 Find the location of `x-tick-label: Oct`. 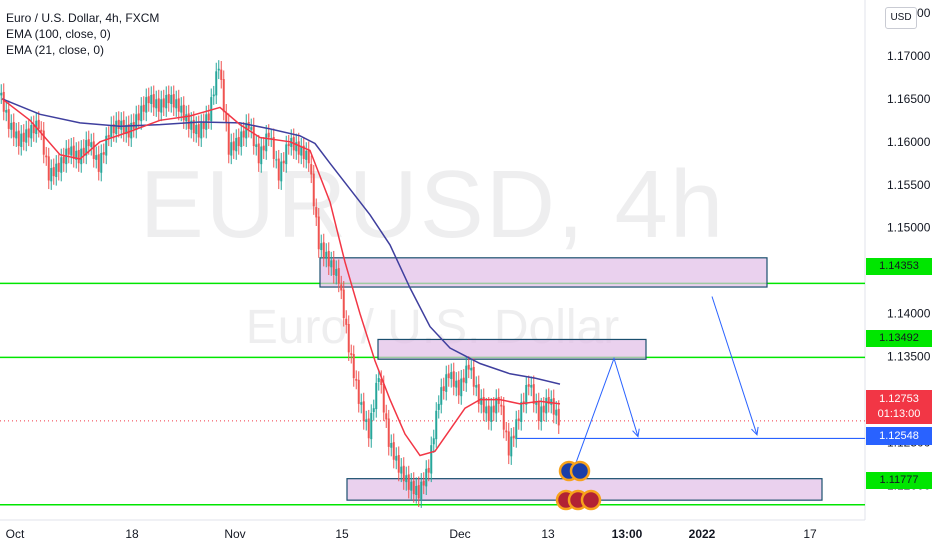

x-tick-label: Oct is located at coordinates (15, 534).